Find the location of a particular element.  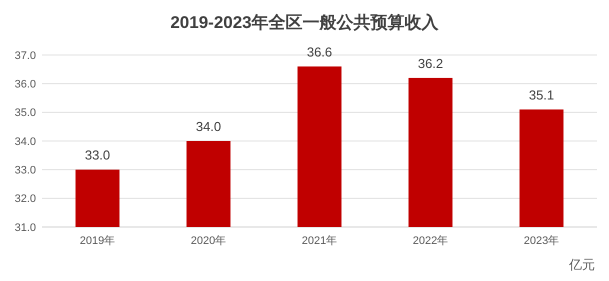

y-tick-label: 36.0 is located at coordinates (25, 84).